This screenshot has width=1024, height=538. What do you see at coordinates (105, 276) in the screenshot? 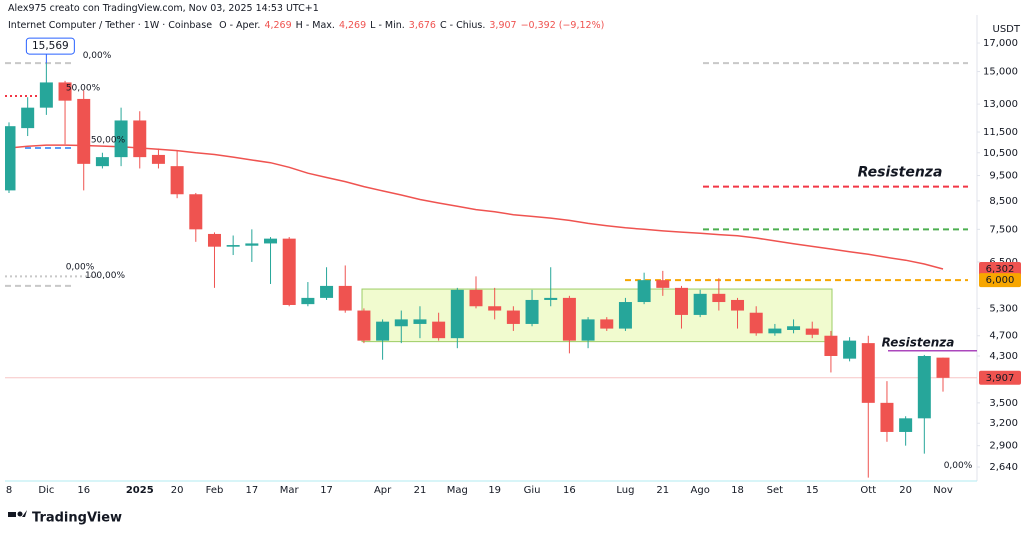
I see `fib-label: 100,00%` at bounding box center [105, 276].